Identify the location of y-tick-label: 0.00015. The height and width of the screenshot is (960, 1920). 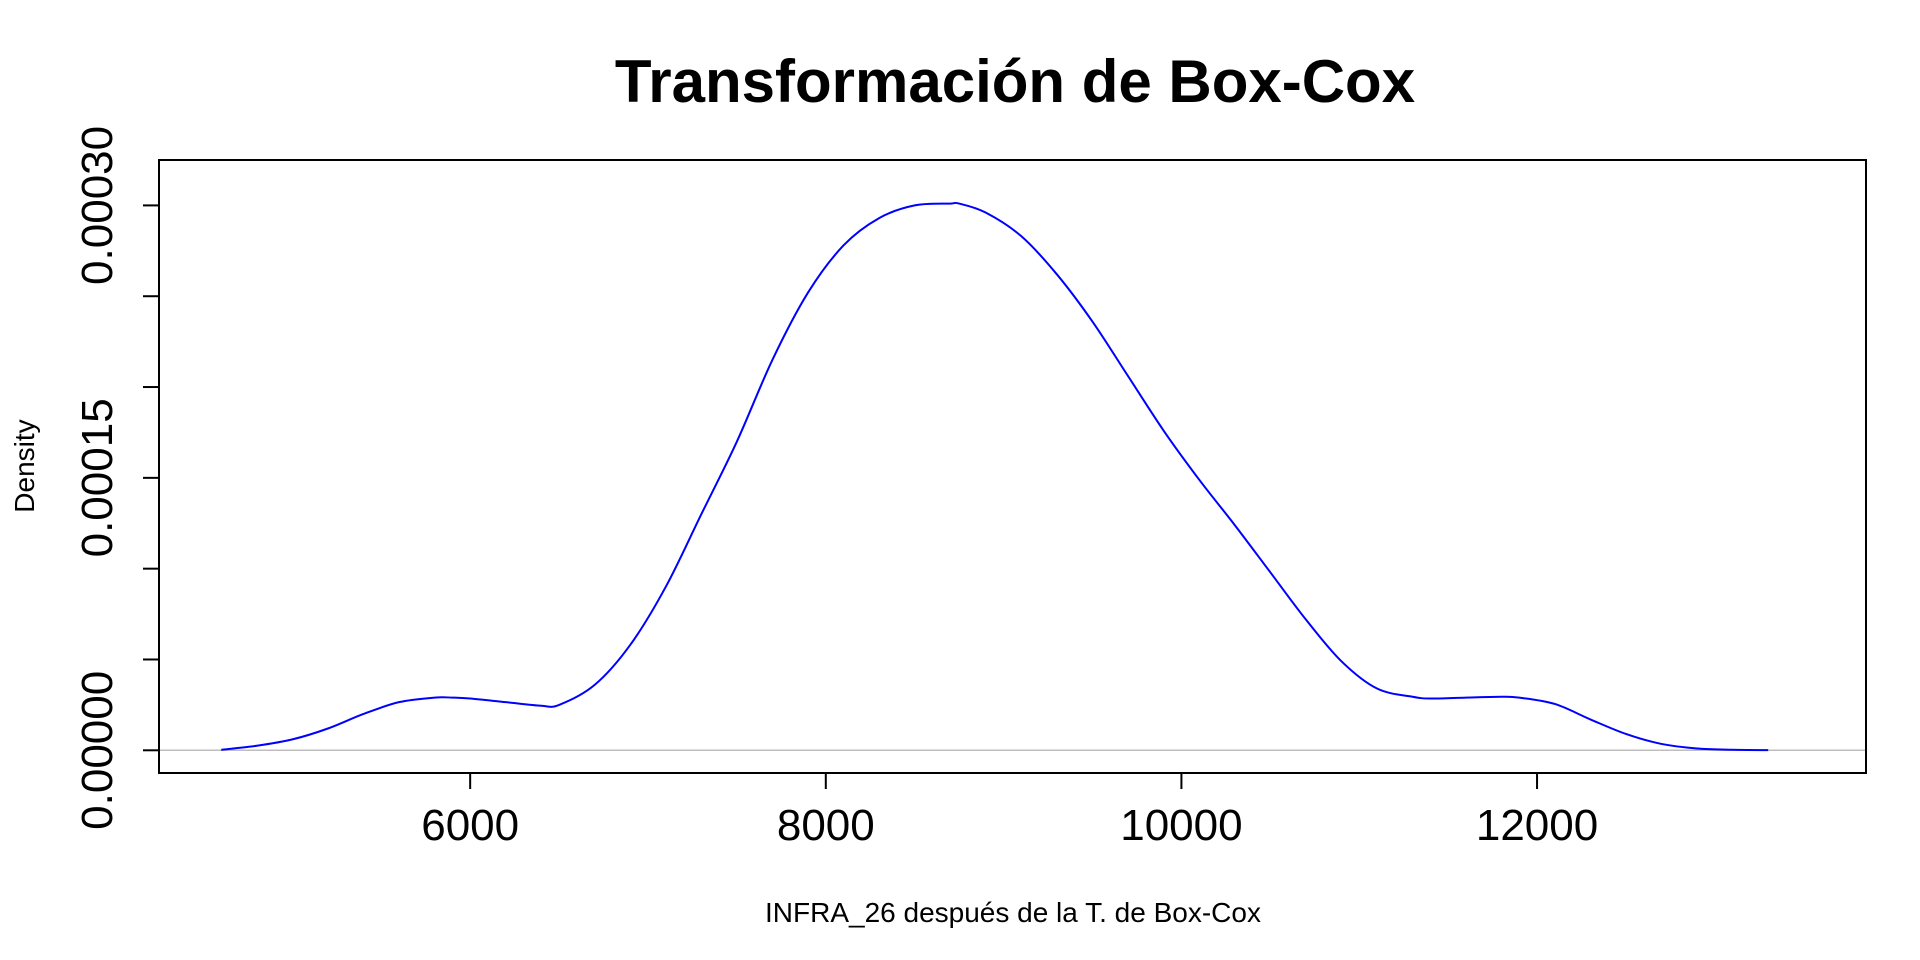
(97, 477).